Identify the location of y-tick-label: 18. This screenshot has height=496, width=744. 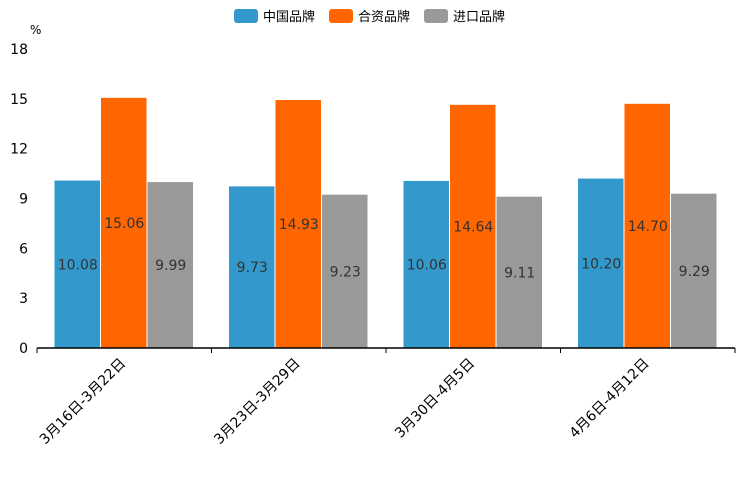
(19, 50).